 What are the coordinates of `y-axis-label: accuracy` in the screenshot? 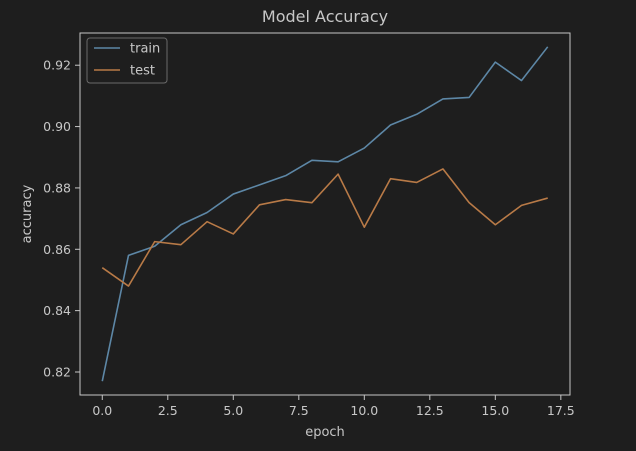 It's located at (27, 213).